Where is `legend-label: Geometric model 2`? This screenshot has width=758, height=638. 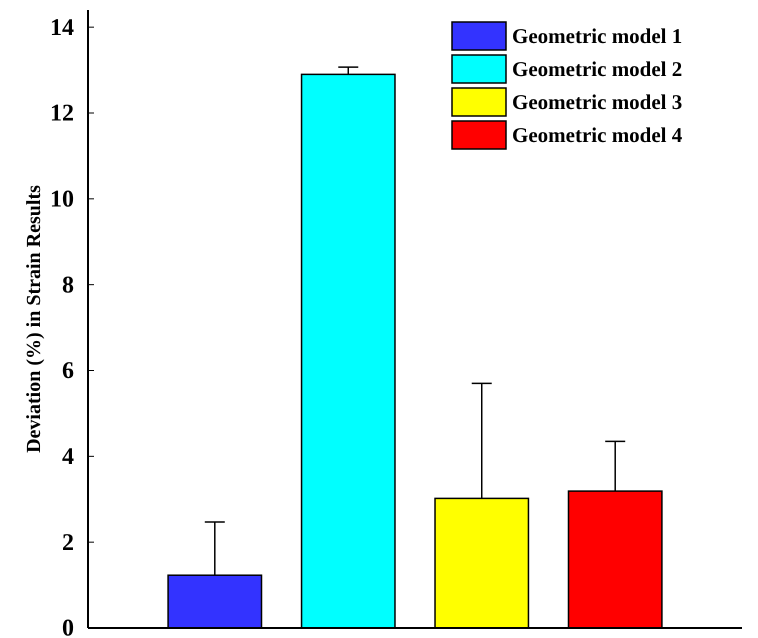
legend-label: Geometric model 2 is located at coordinates (597, 69).